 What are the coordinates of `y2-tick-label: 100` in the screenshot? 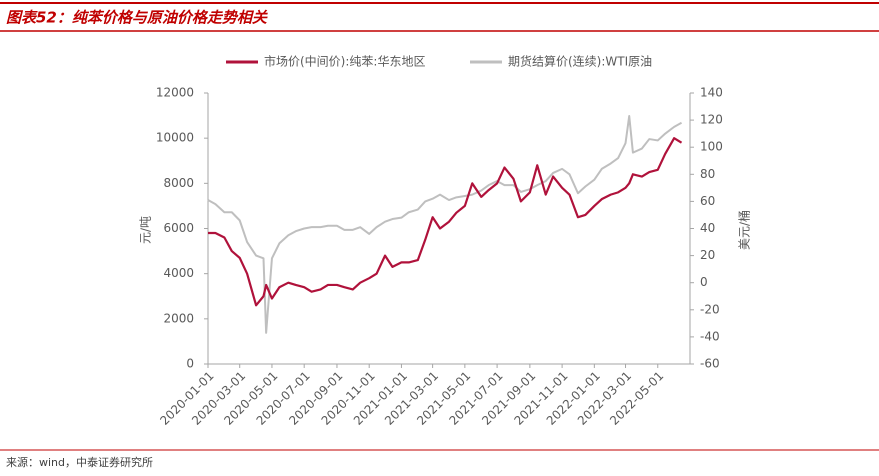 It's located at (711, 147).